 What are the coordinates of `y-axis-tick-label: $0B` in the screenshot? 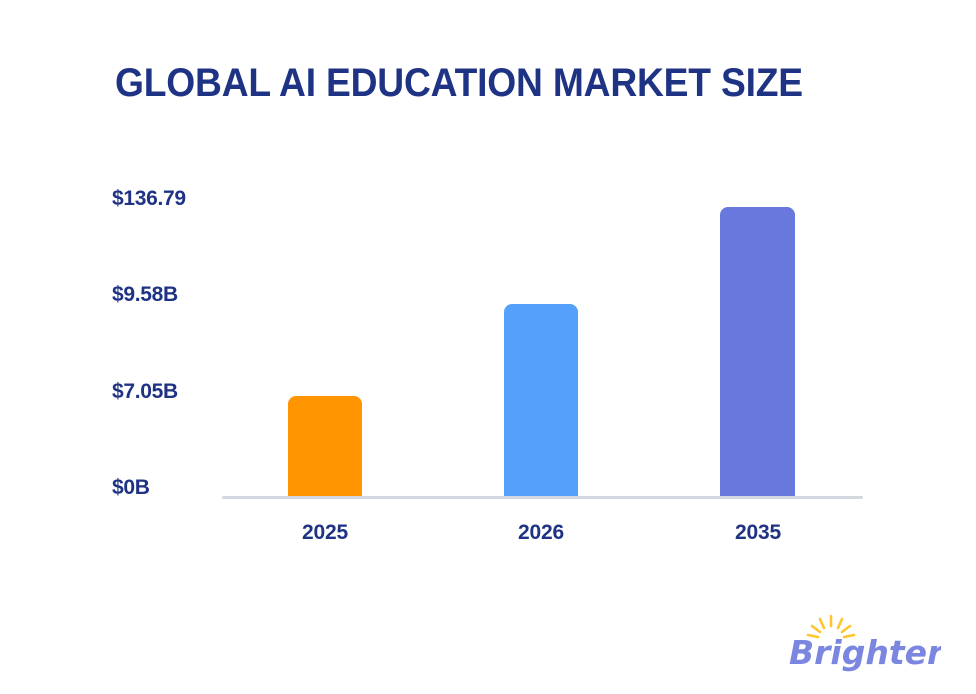 It's located at (131, 487).